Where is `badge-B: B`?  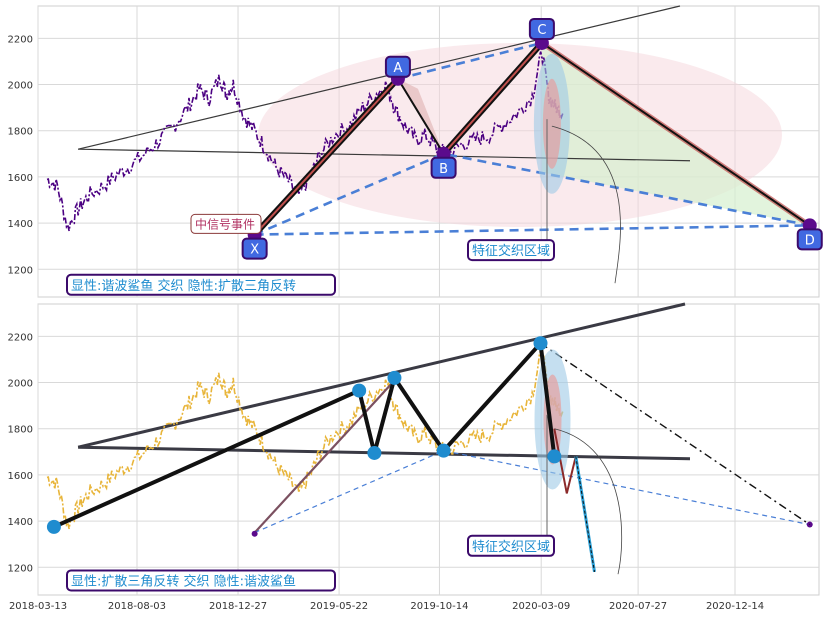 badge-B: B is located at coordinates (443, 167).